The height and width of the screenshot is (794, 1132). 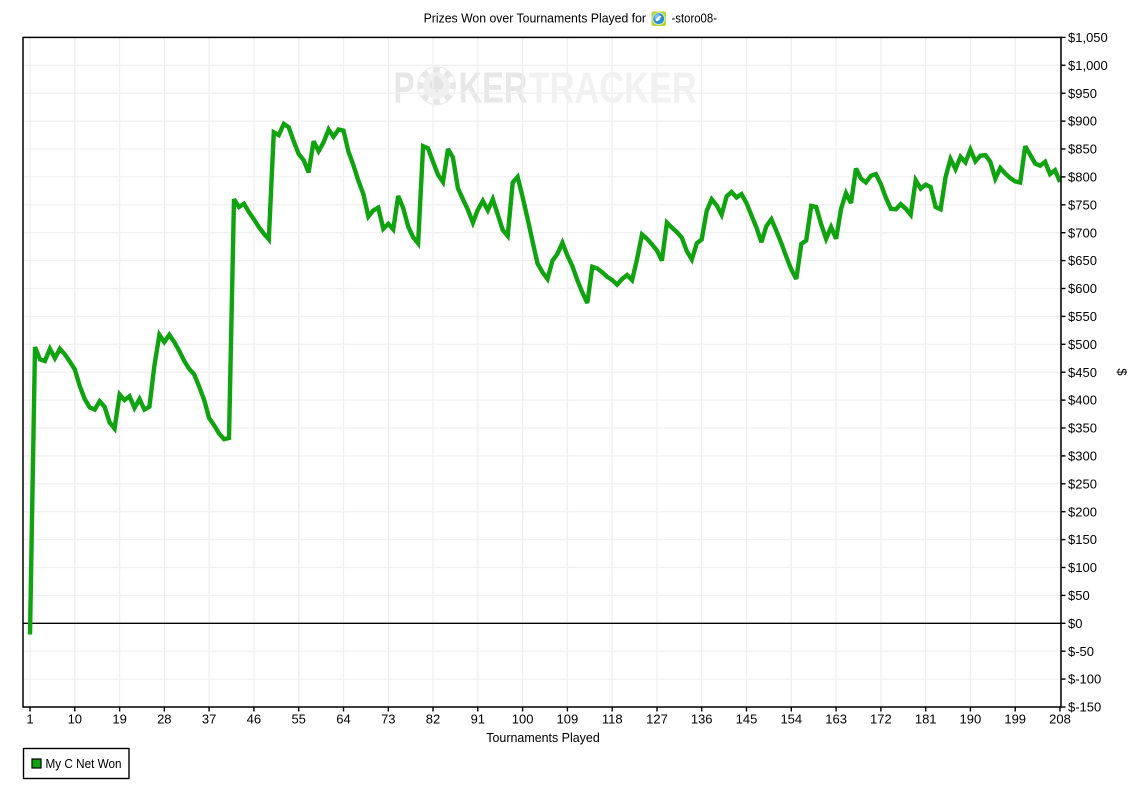 I want to click on svg-text: 208, so click(x=1060, y=719).